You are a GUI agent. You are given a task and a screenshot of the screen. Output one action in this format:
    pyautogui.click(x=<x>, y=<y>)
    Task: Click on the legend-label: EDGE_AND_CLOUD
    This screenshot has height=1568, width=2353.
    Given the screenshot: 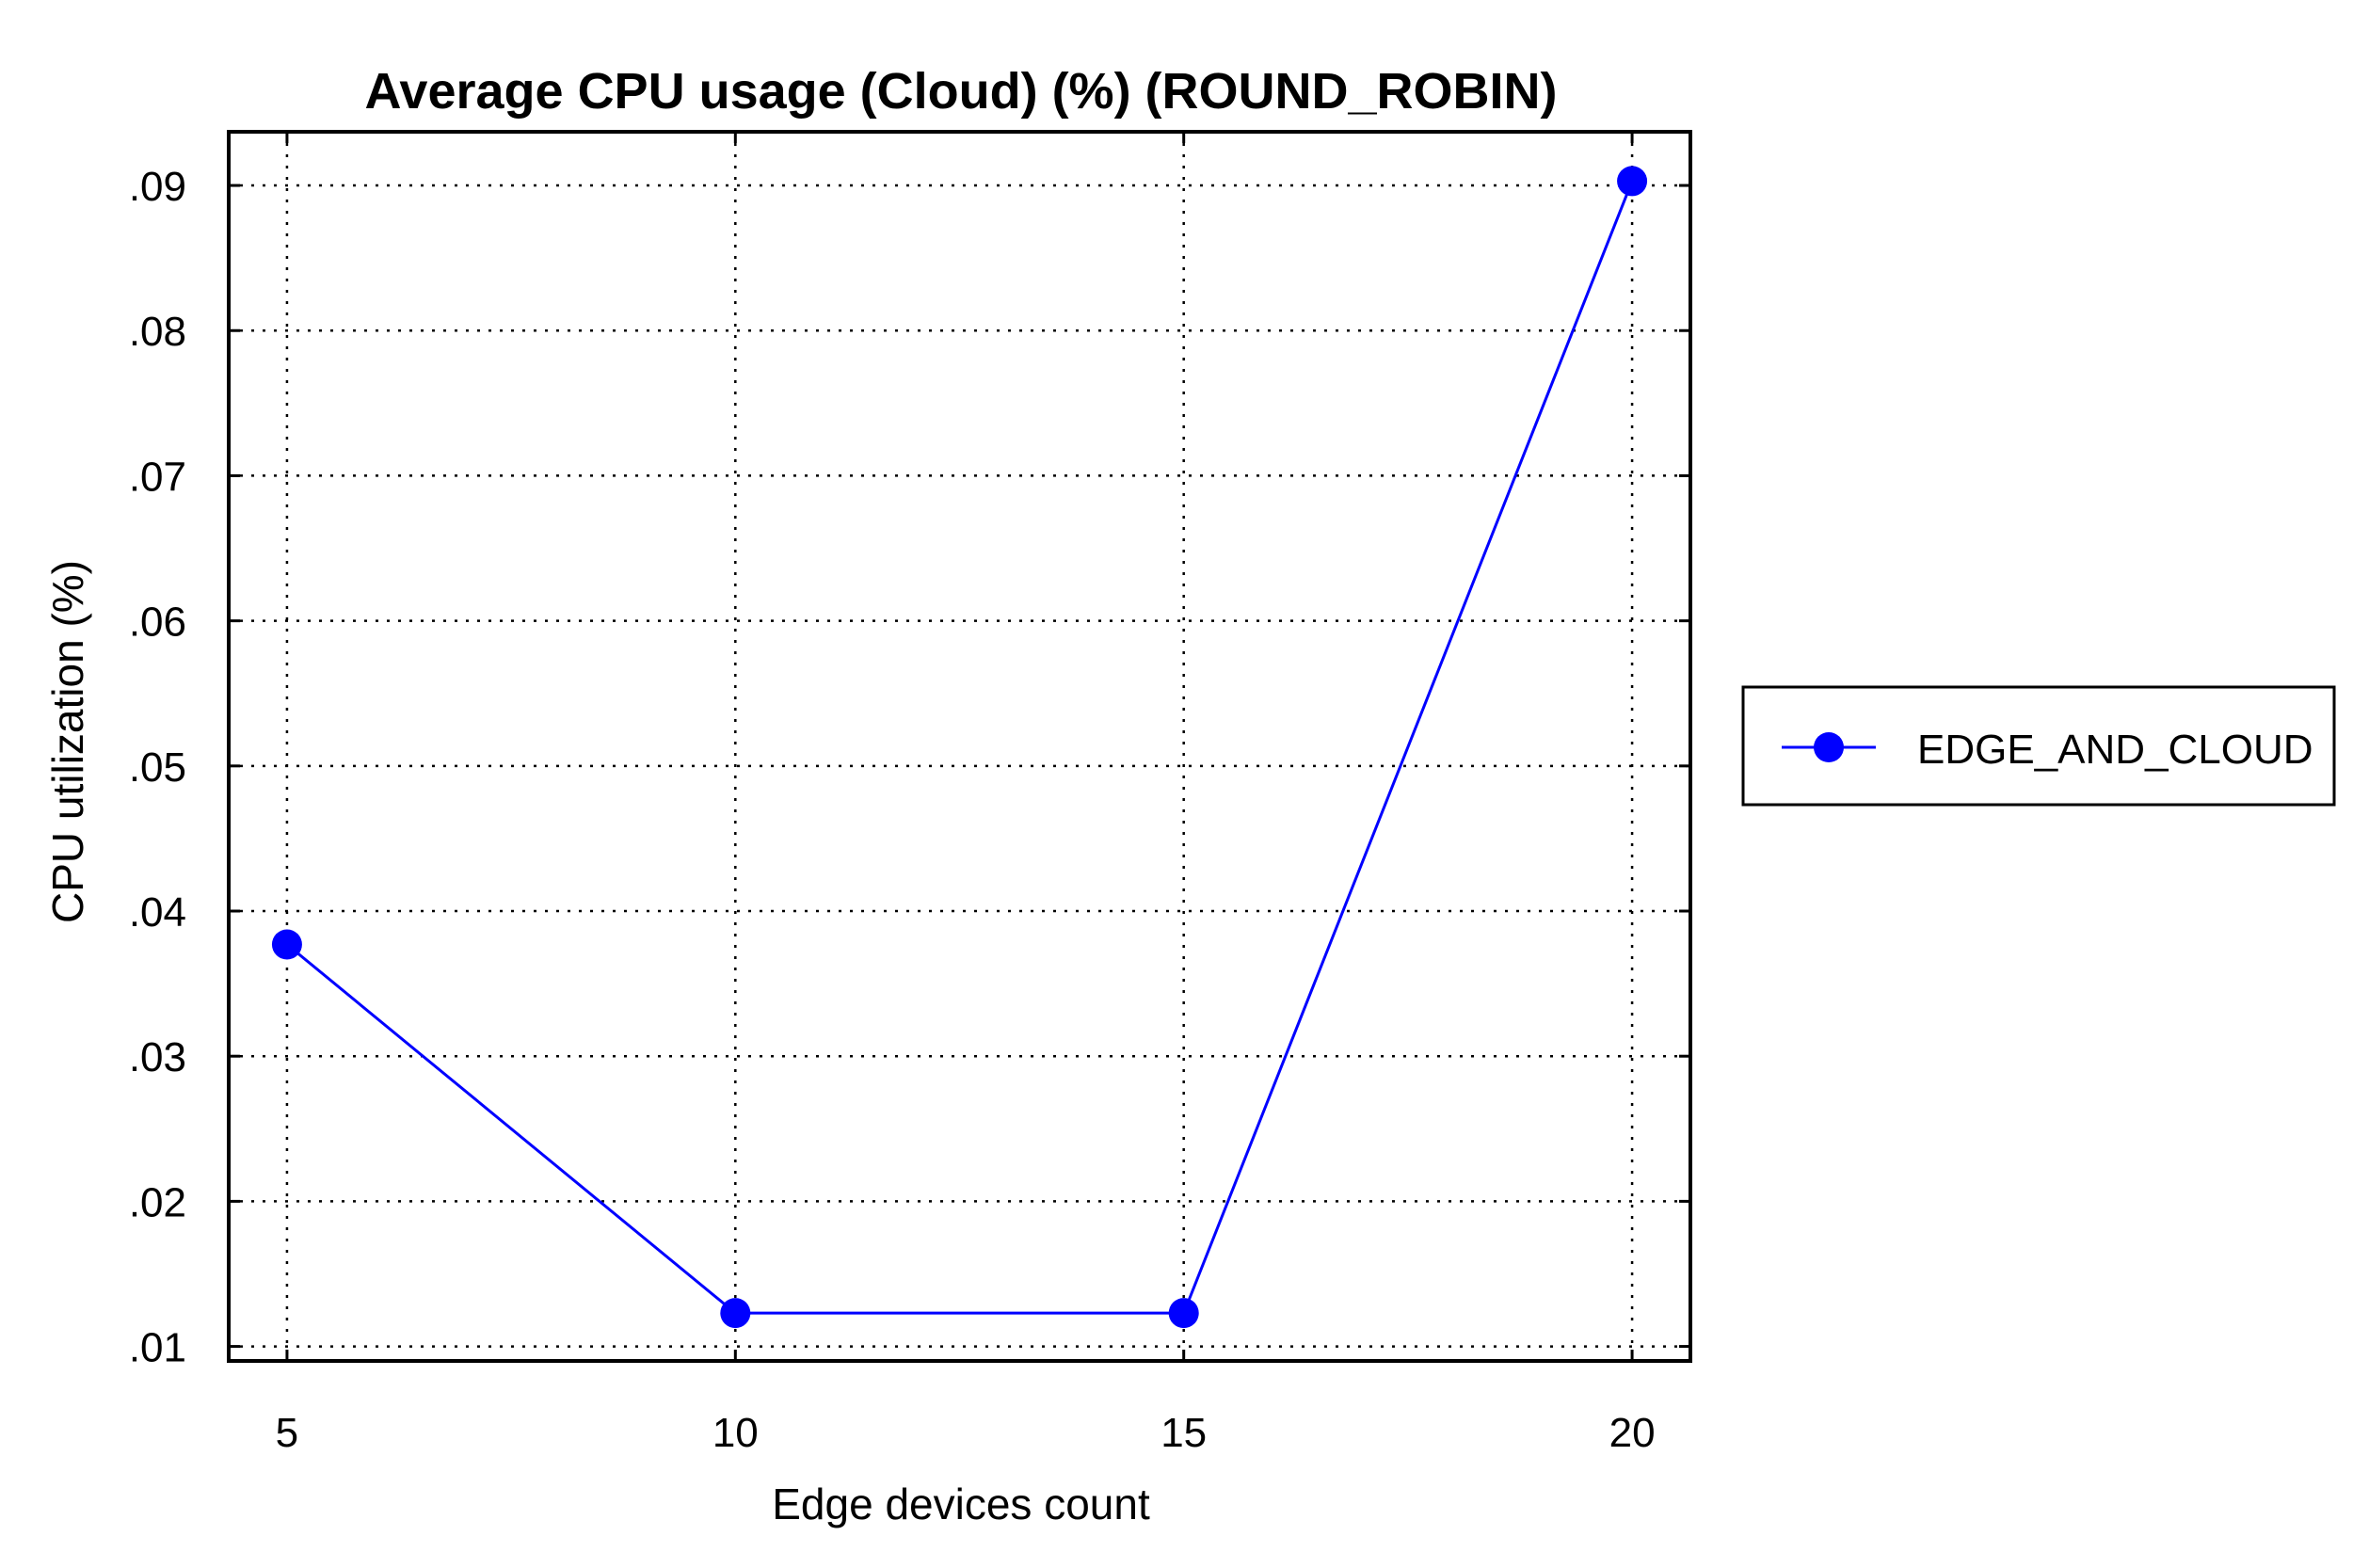 What is the action you would take?
    pyautogui.click(x=2115, y=750)
    